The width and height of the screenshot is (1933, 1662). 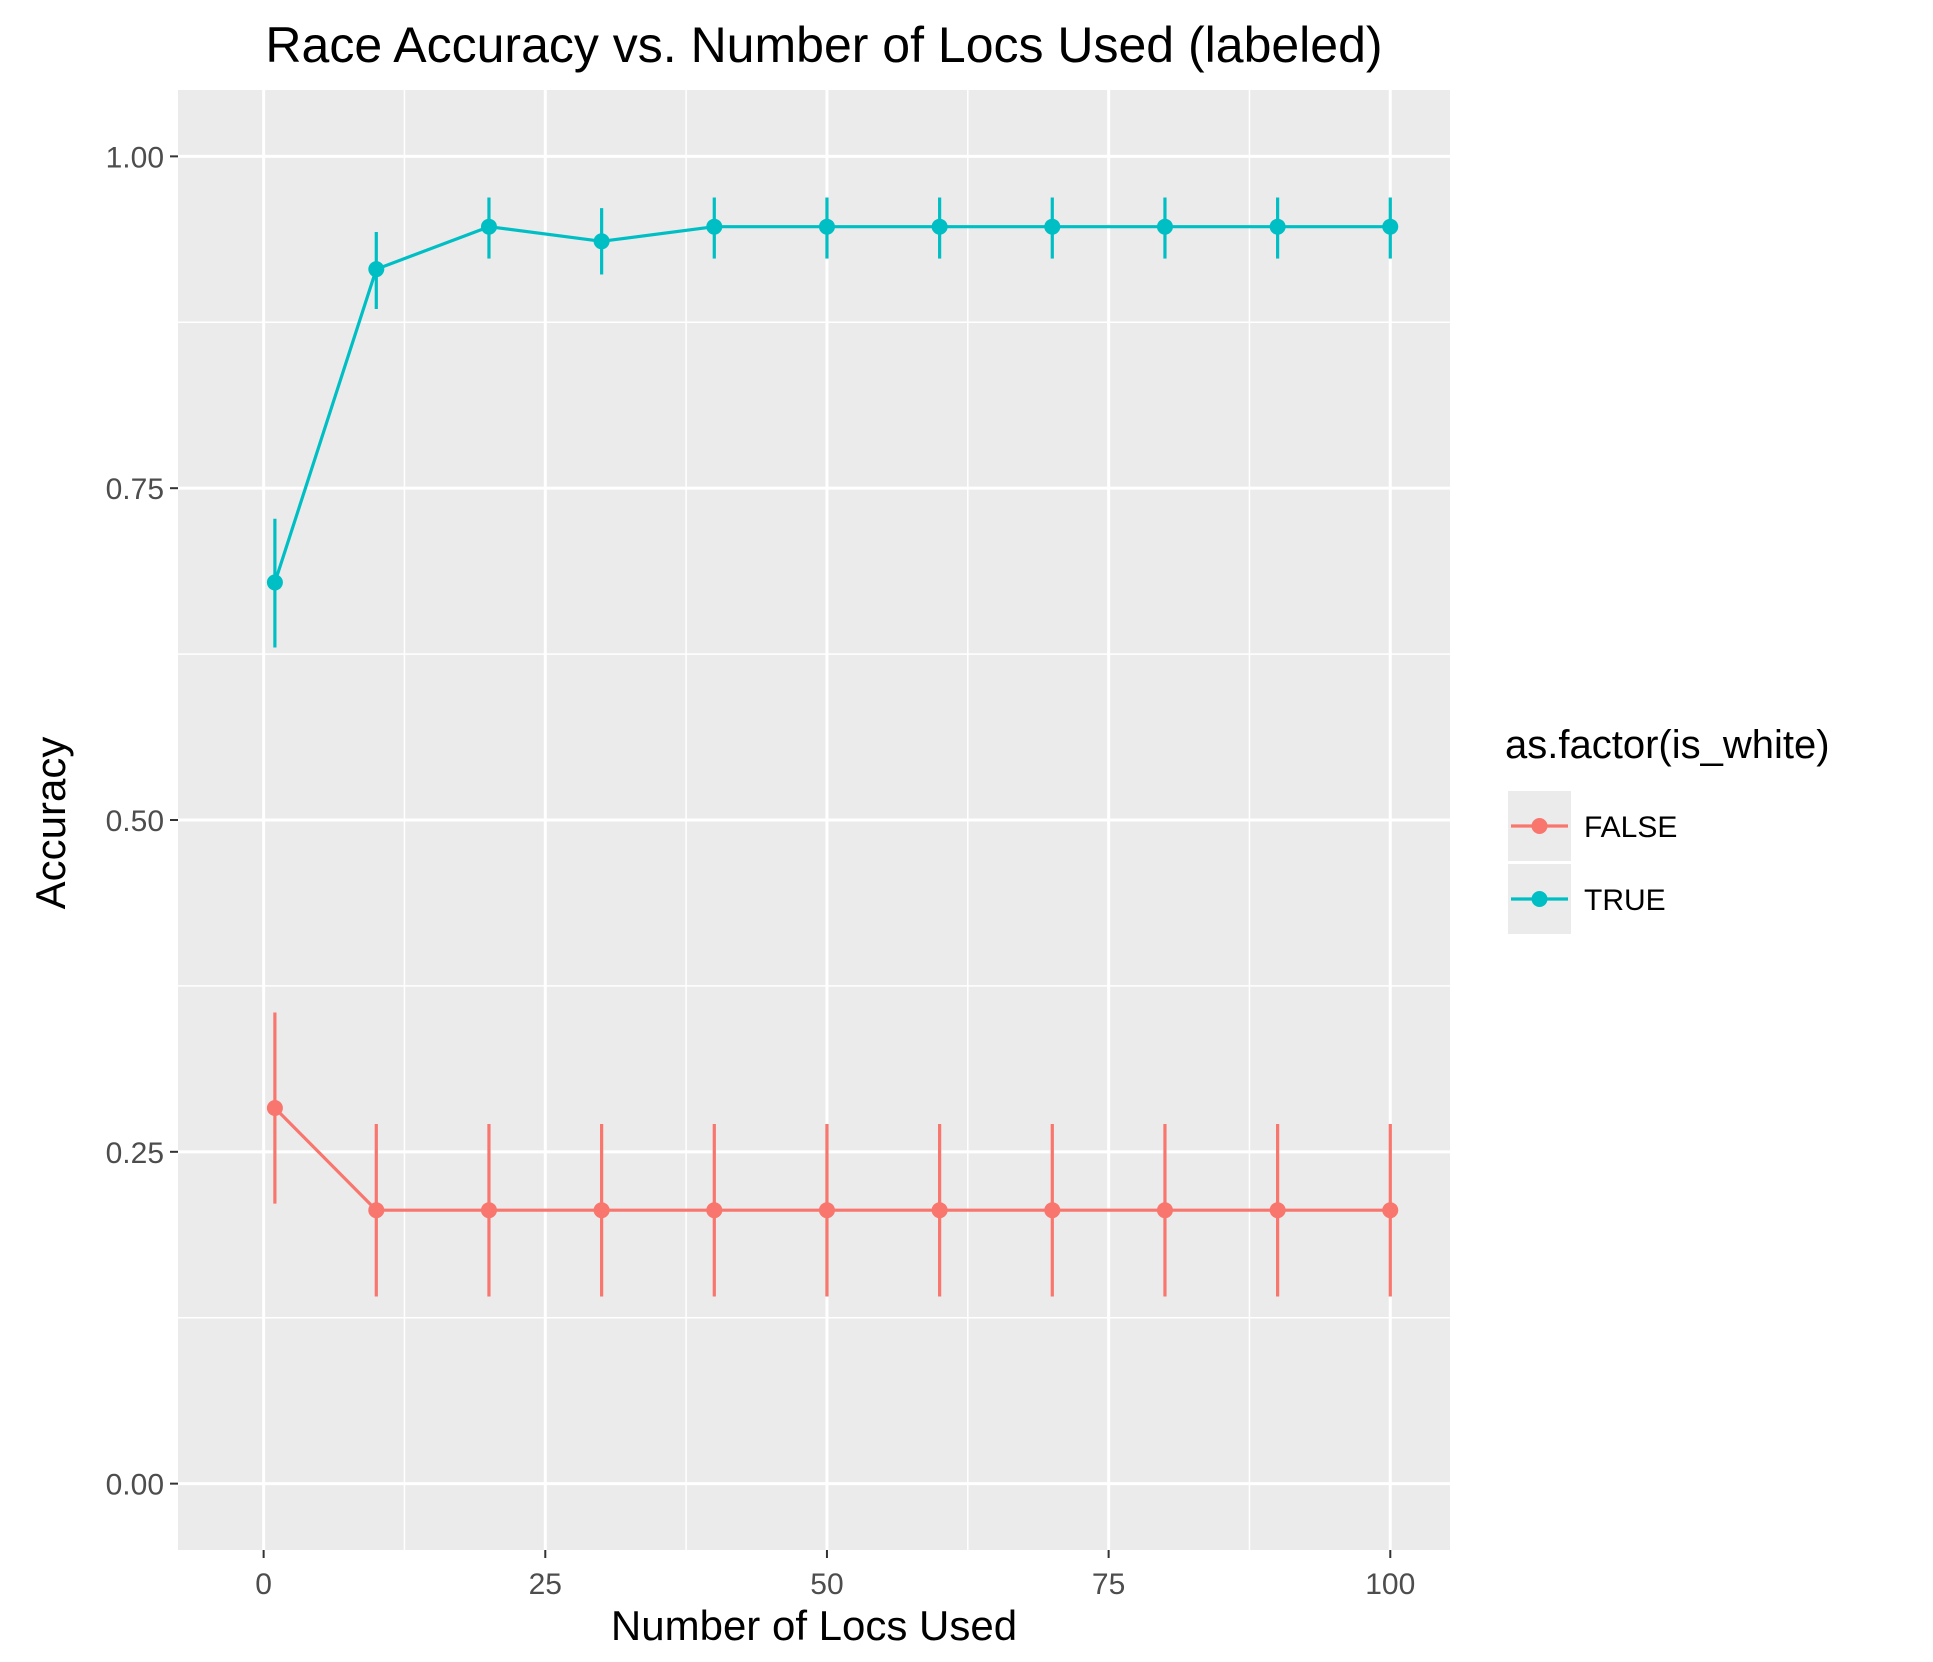 I want to click on y-axis-title: Accuracy, so click(x=50, y=823).